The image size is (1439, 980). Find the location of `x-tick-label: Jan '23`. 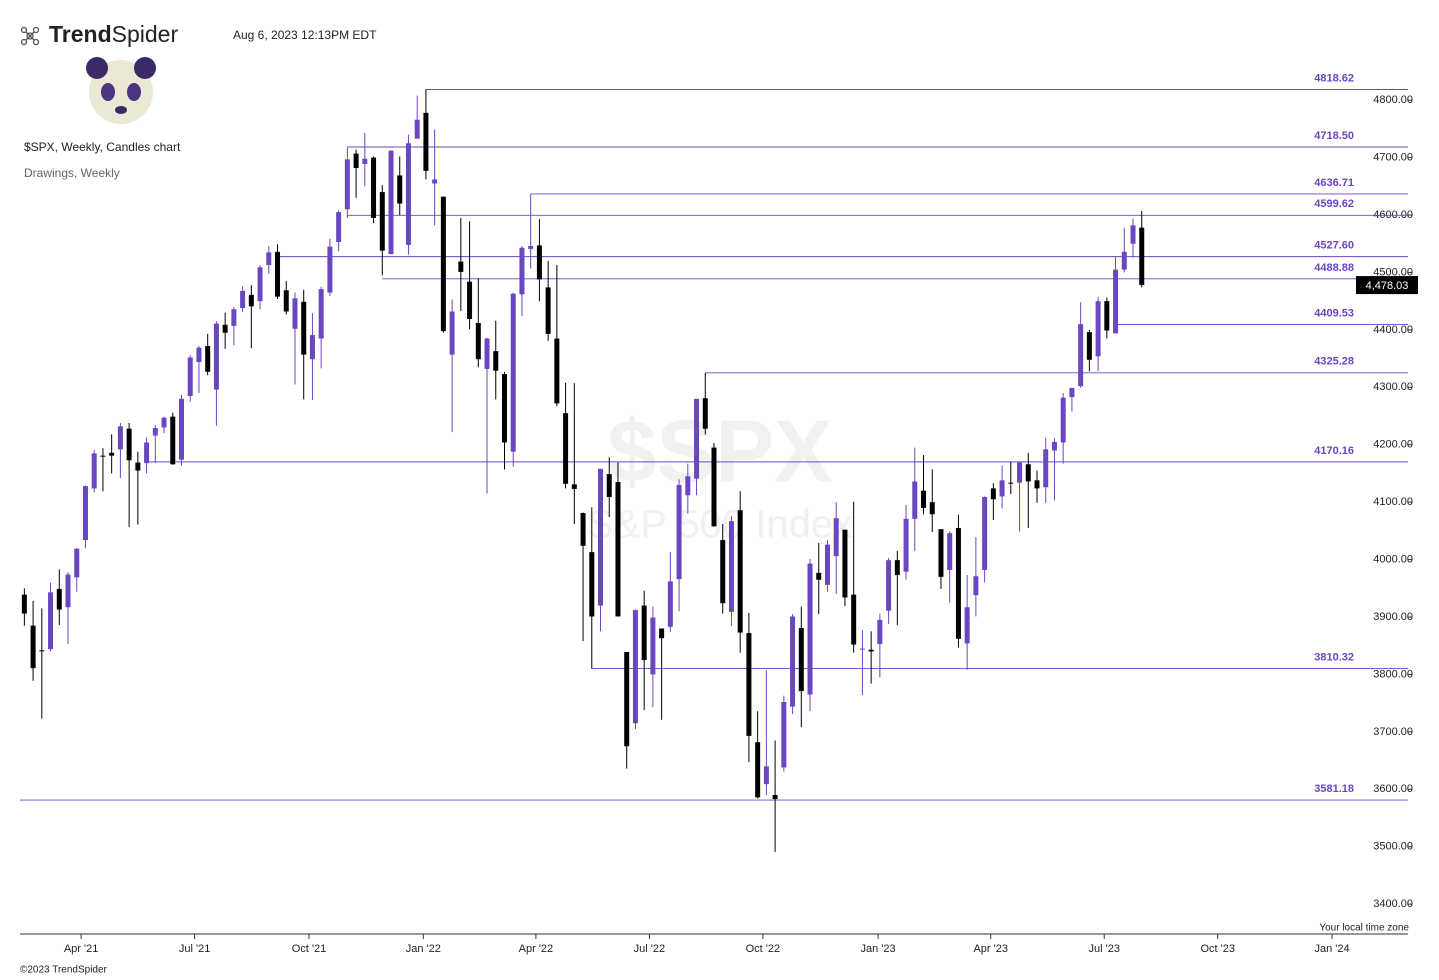

x-tick-label: Jan '23 is located at coordinates (878, 949).